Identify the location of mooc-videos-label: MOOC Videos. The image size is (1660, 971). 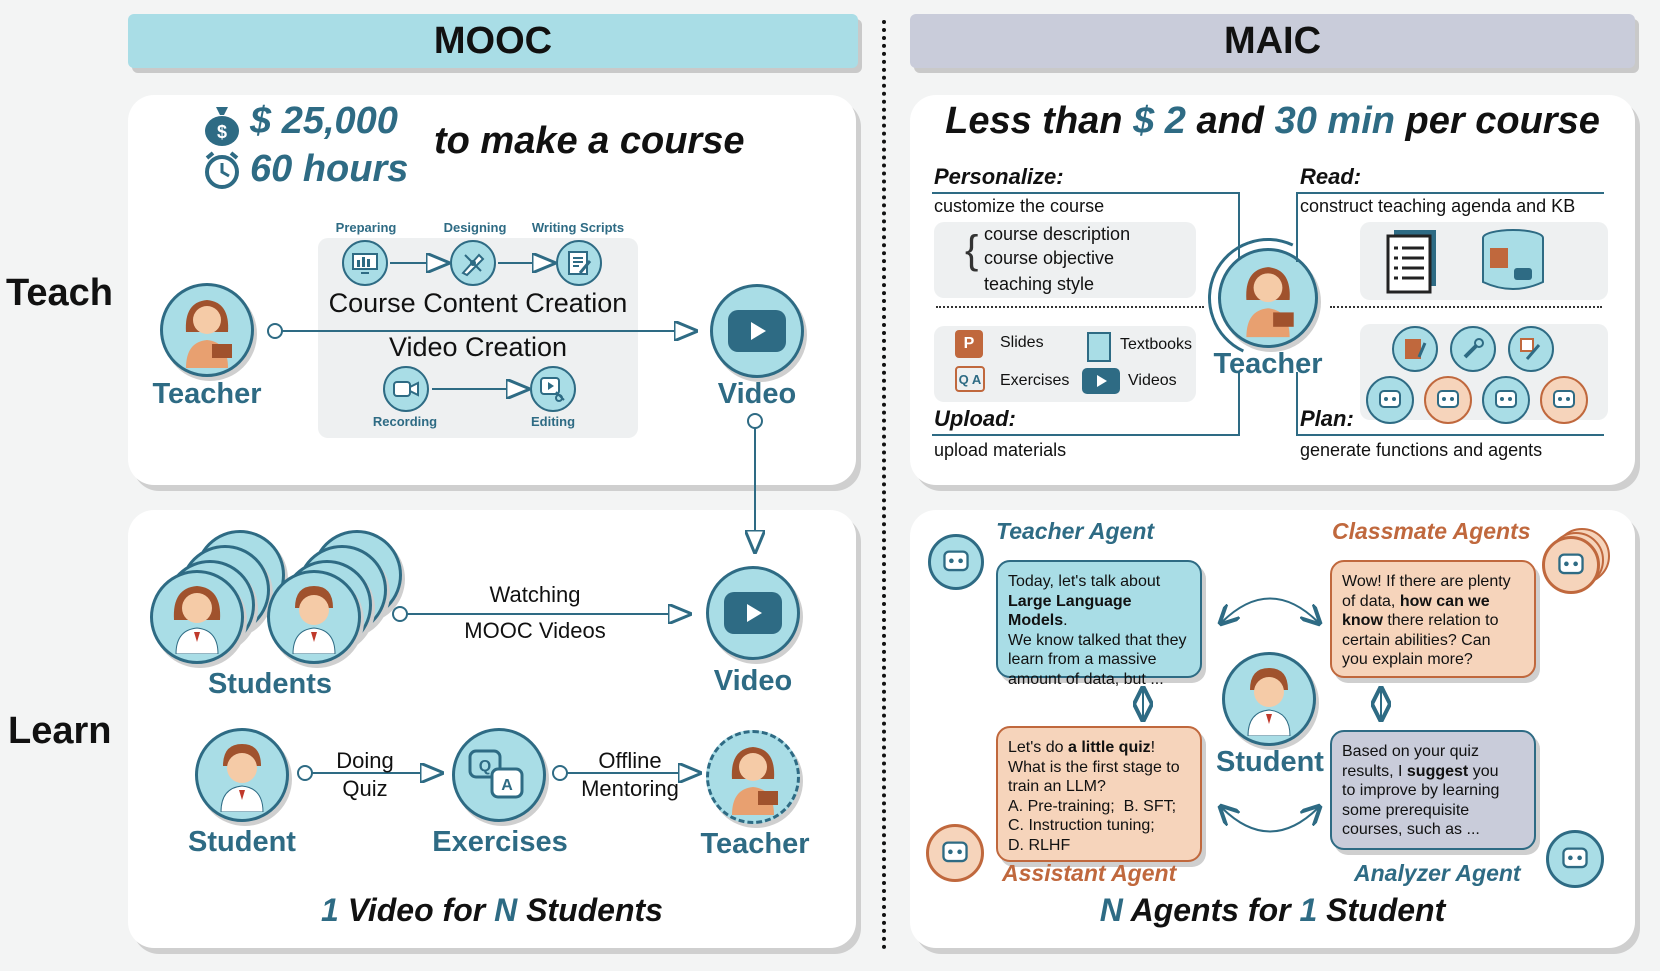
(535, 630).